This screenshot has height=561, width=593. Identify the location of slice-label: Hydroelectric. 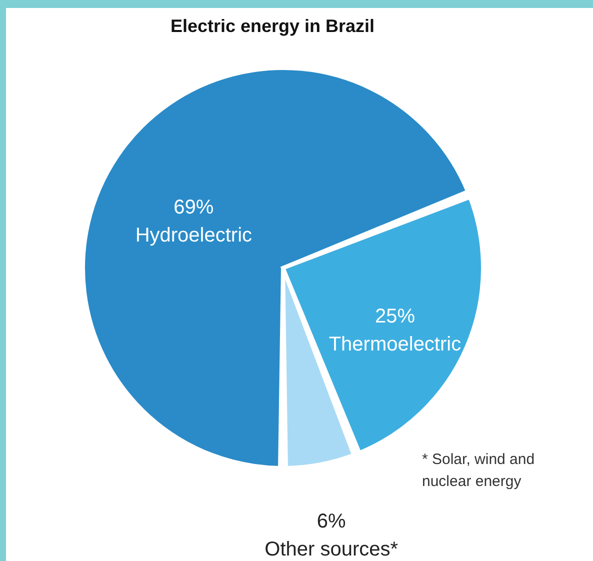
(193, 235).